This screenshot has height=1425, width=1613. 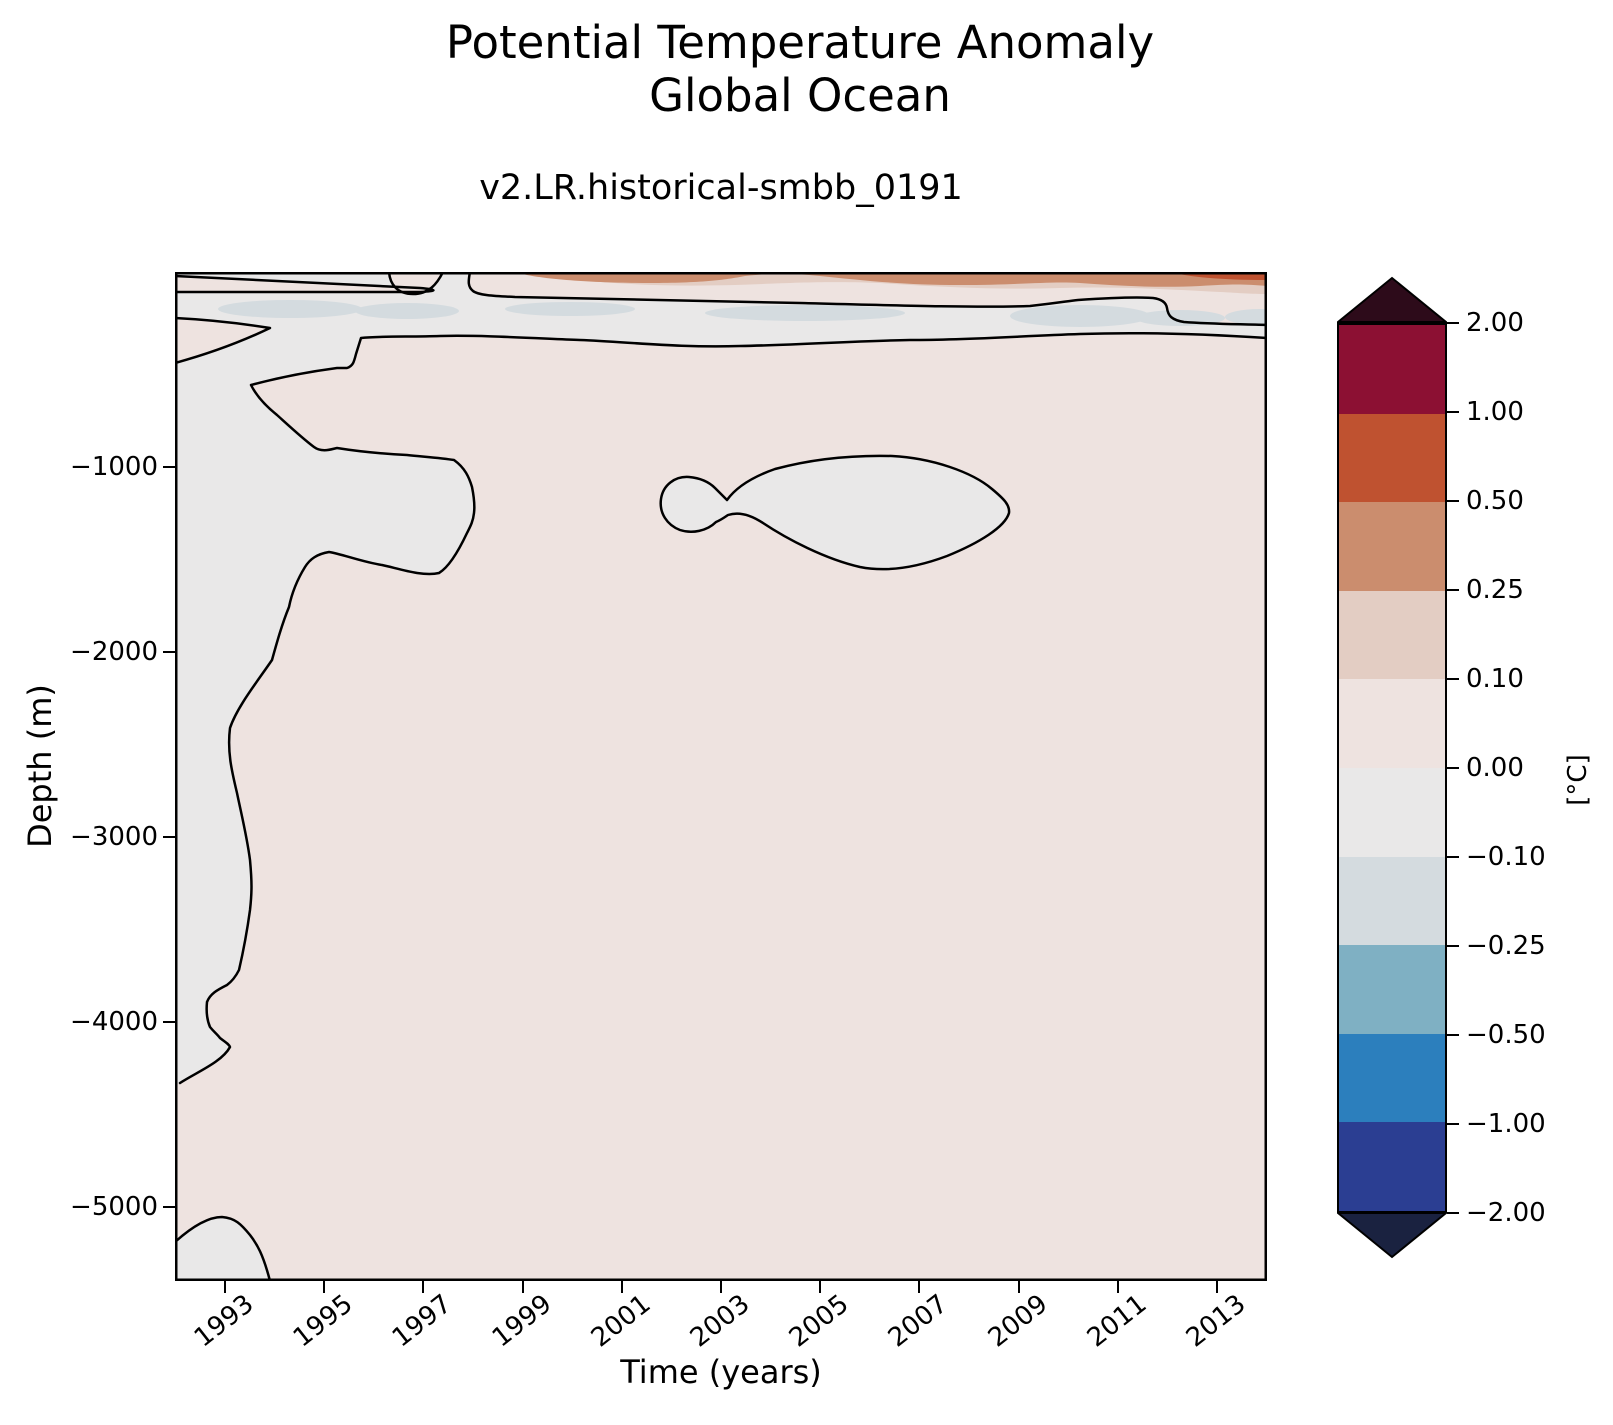 What do you see at coordinates (222, 340) in the screenshot?
I see `wedge-positive-left` at bounding box center [222, 340].